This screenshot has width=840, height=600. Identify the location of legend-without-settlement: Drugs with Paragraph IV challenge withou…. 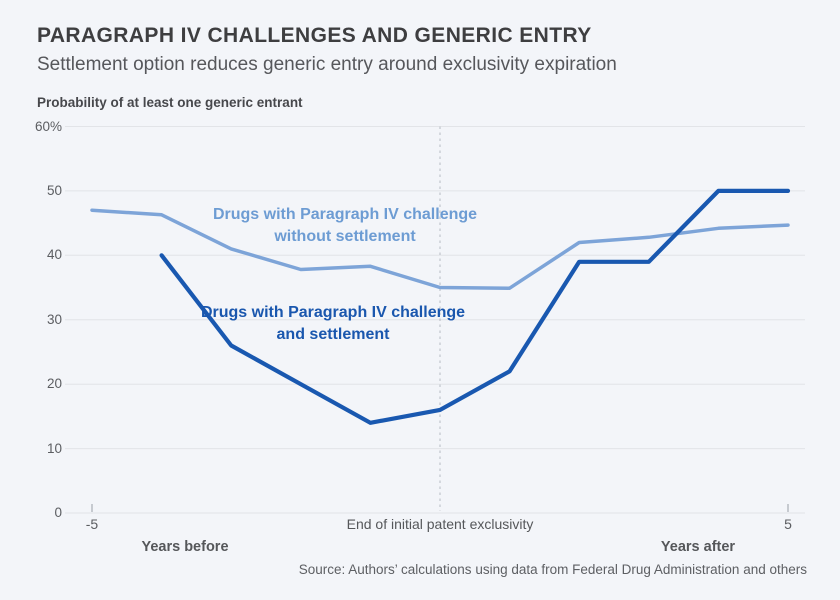
(345, 226).